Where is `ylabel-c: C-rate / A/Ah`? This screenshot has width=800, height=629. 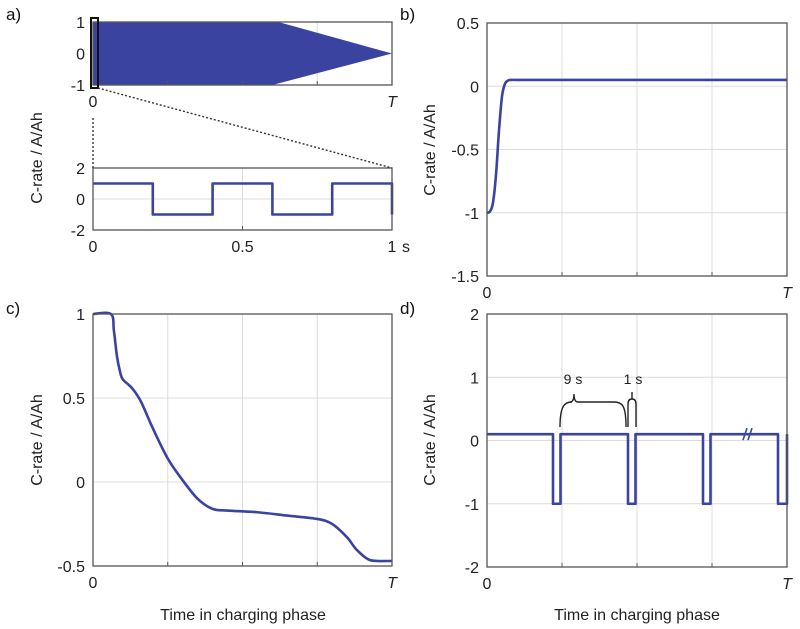
ylabel-c: C-rate / A/Ah is located at coordinates (37, 440).